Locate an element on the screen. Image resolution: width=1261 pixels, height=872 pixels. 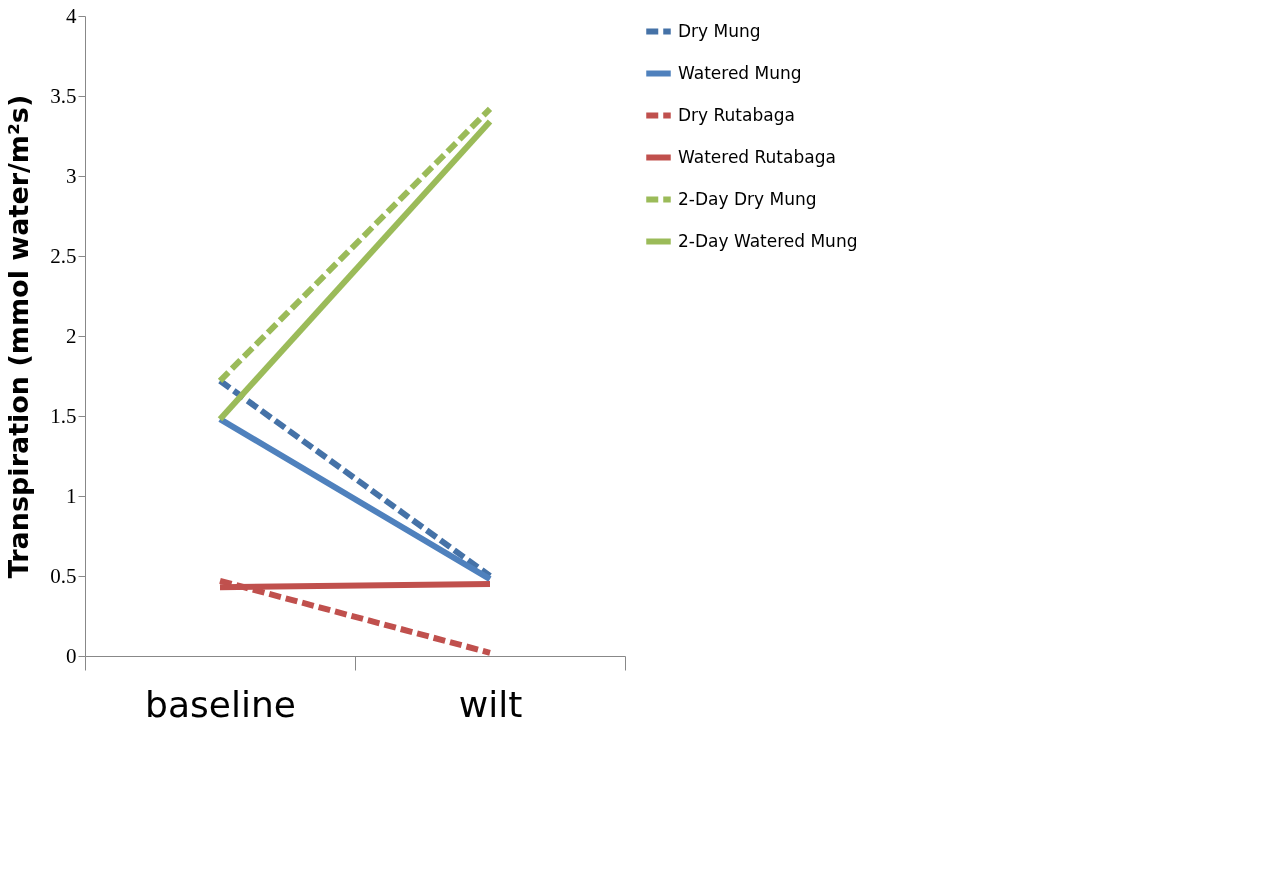
y-axis-title: Transpiration (mmol water/m²s) is located at coordinates (19, 336).